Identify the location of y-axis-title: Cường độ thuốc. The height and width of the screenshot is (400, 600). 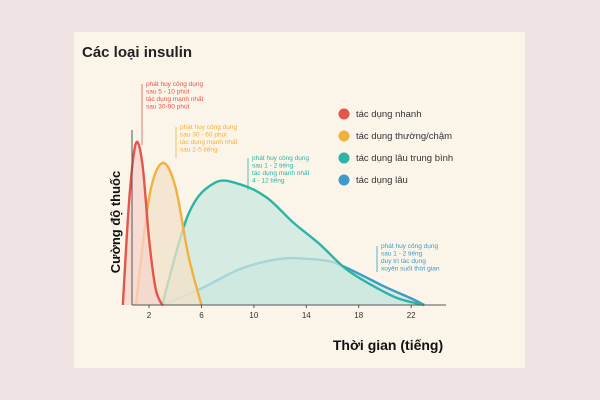
(115, 222).